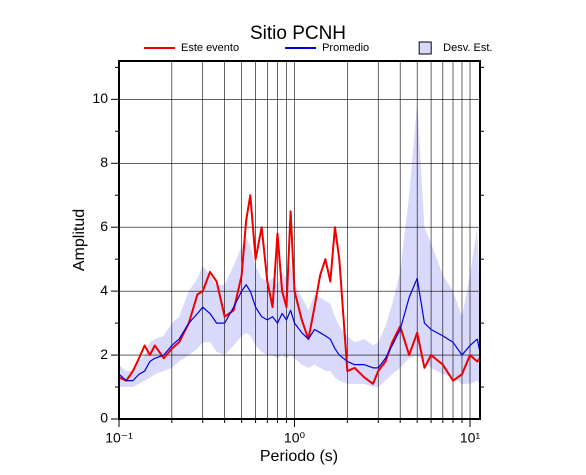 This screenshot has width=586, height=475. What do you see at coordinates (104, 354) in the screenshot?
I see `y-tick-label: 2` at bounding box center [104, 354].